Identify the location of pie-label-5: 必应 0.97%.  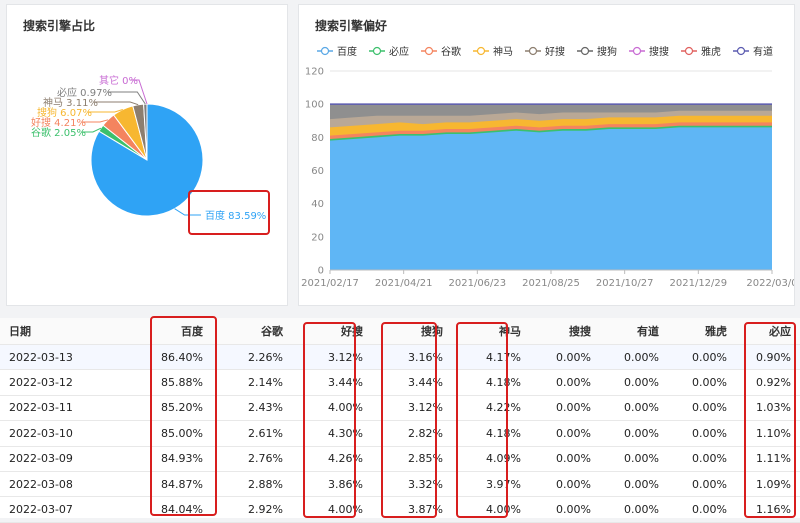
(84, 92).